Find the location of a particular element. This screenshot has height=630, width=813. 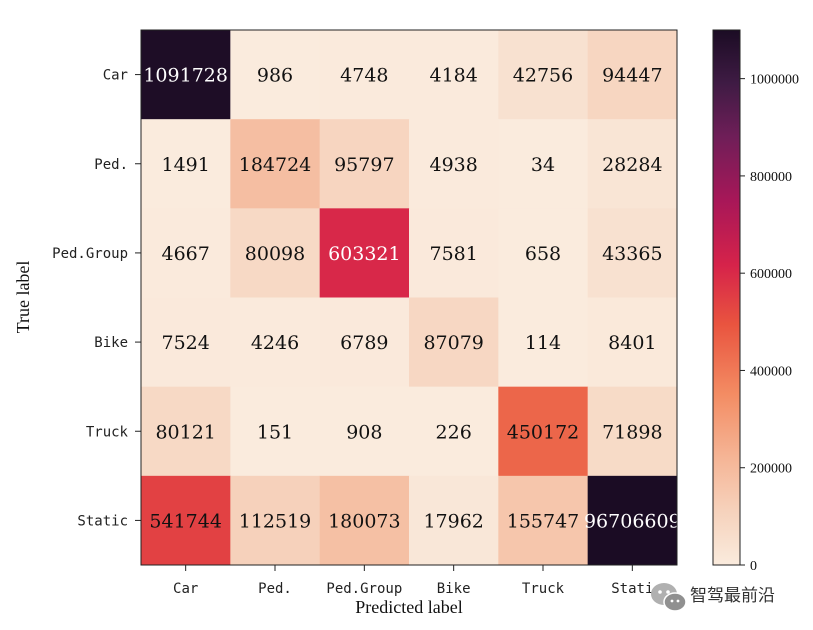

cell-value-label: 42756 is located at coordinates (543, 76).